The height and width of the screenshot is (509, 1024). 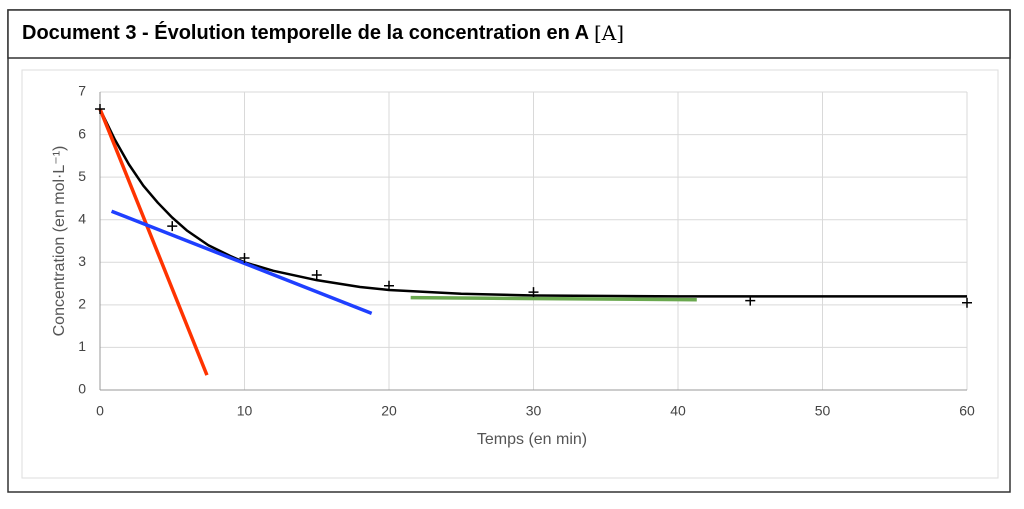 What do you see at coordinates (82, 389) in the screenshot?
I see `y-tick-label: 0` at bounding box center [82, 389].